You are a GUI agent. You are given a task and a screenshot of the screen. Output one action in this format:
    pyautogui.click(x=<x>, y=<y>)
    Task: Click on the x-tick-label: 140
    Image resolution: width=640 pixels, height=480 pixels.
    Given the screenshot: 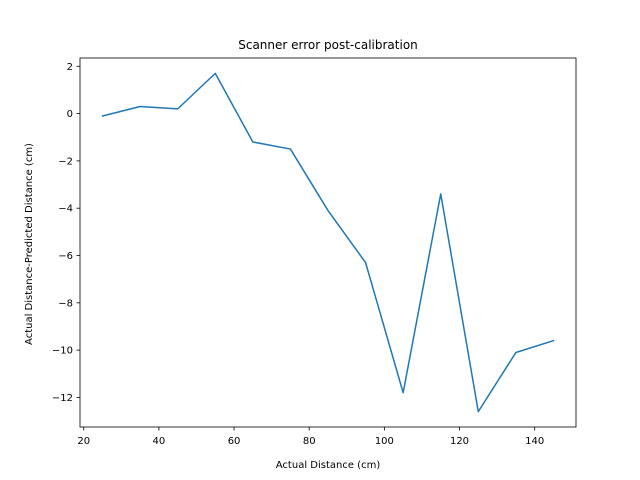 What is the action you would take?
    pyautogui.click(x=534, y=441)
    